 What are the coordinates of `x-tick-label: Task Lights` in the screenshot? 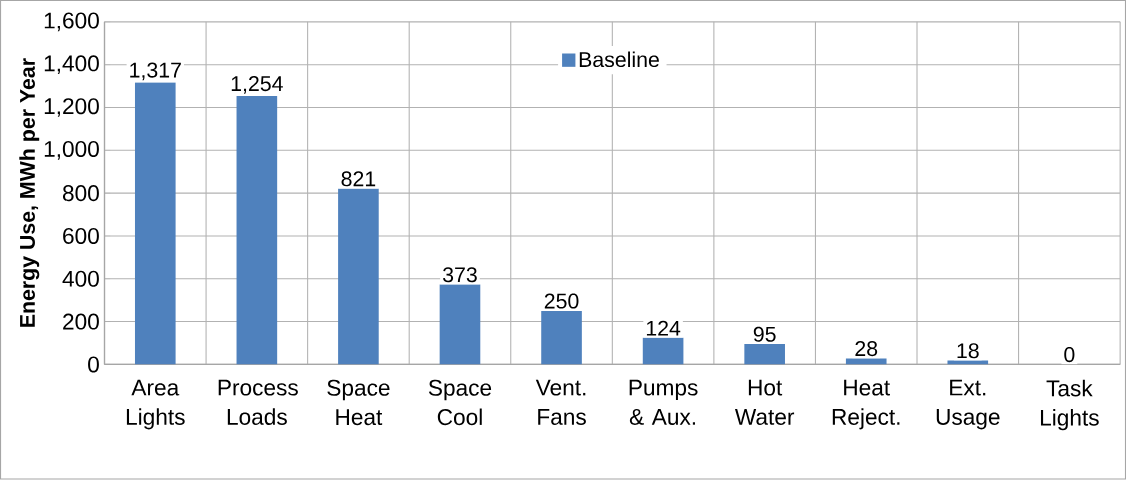 It's located at (1069, 405).